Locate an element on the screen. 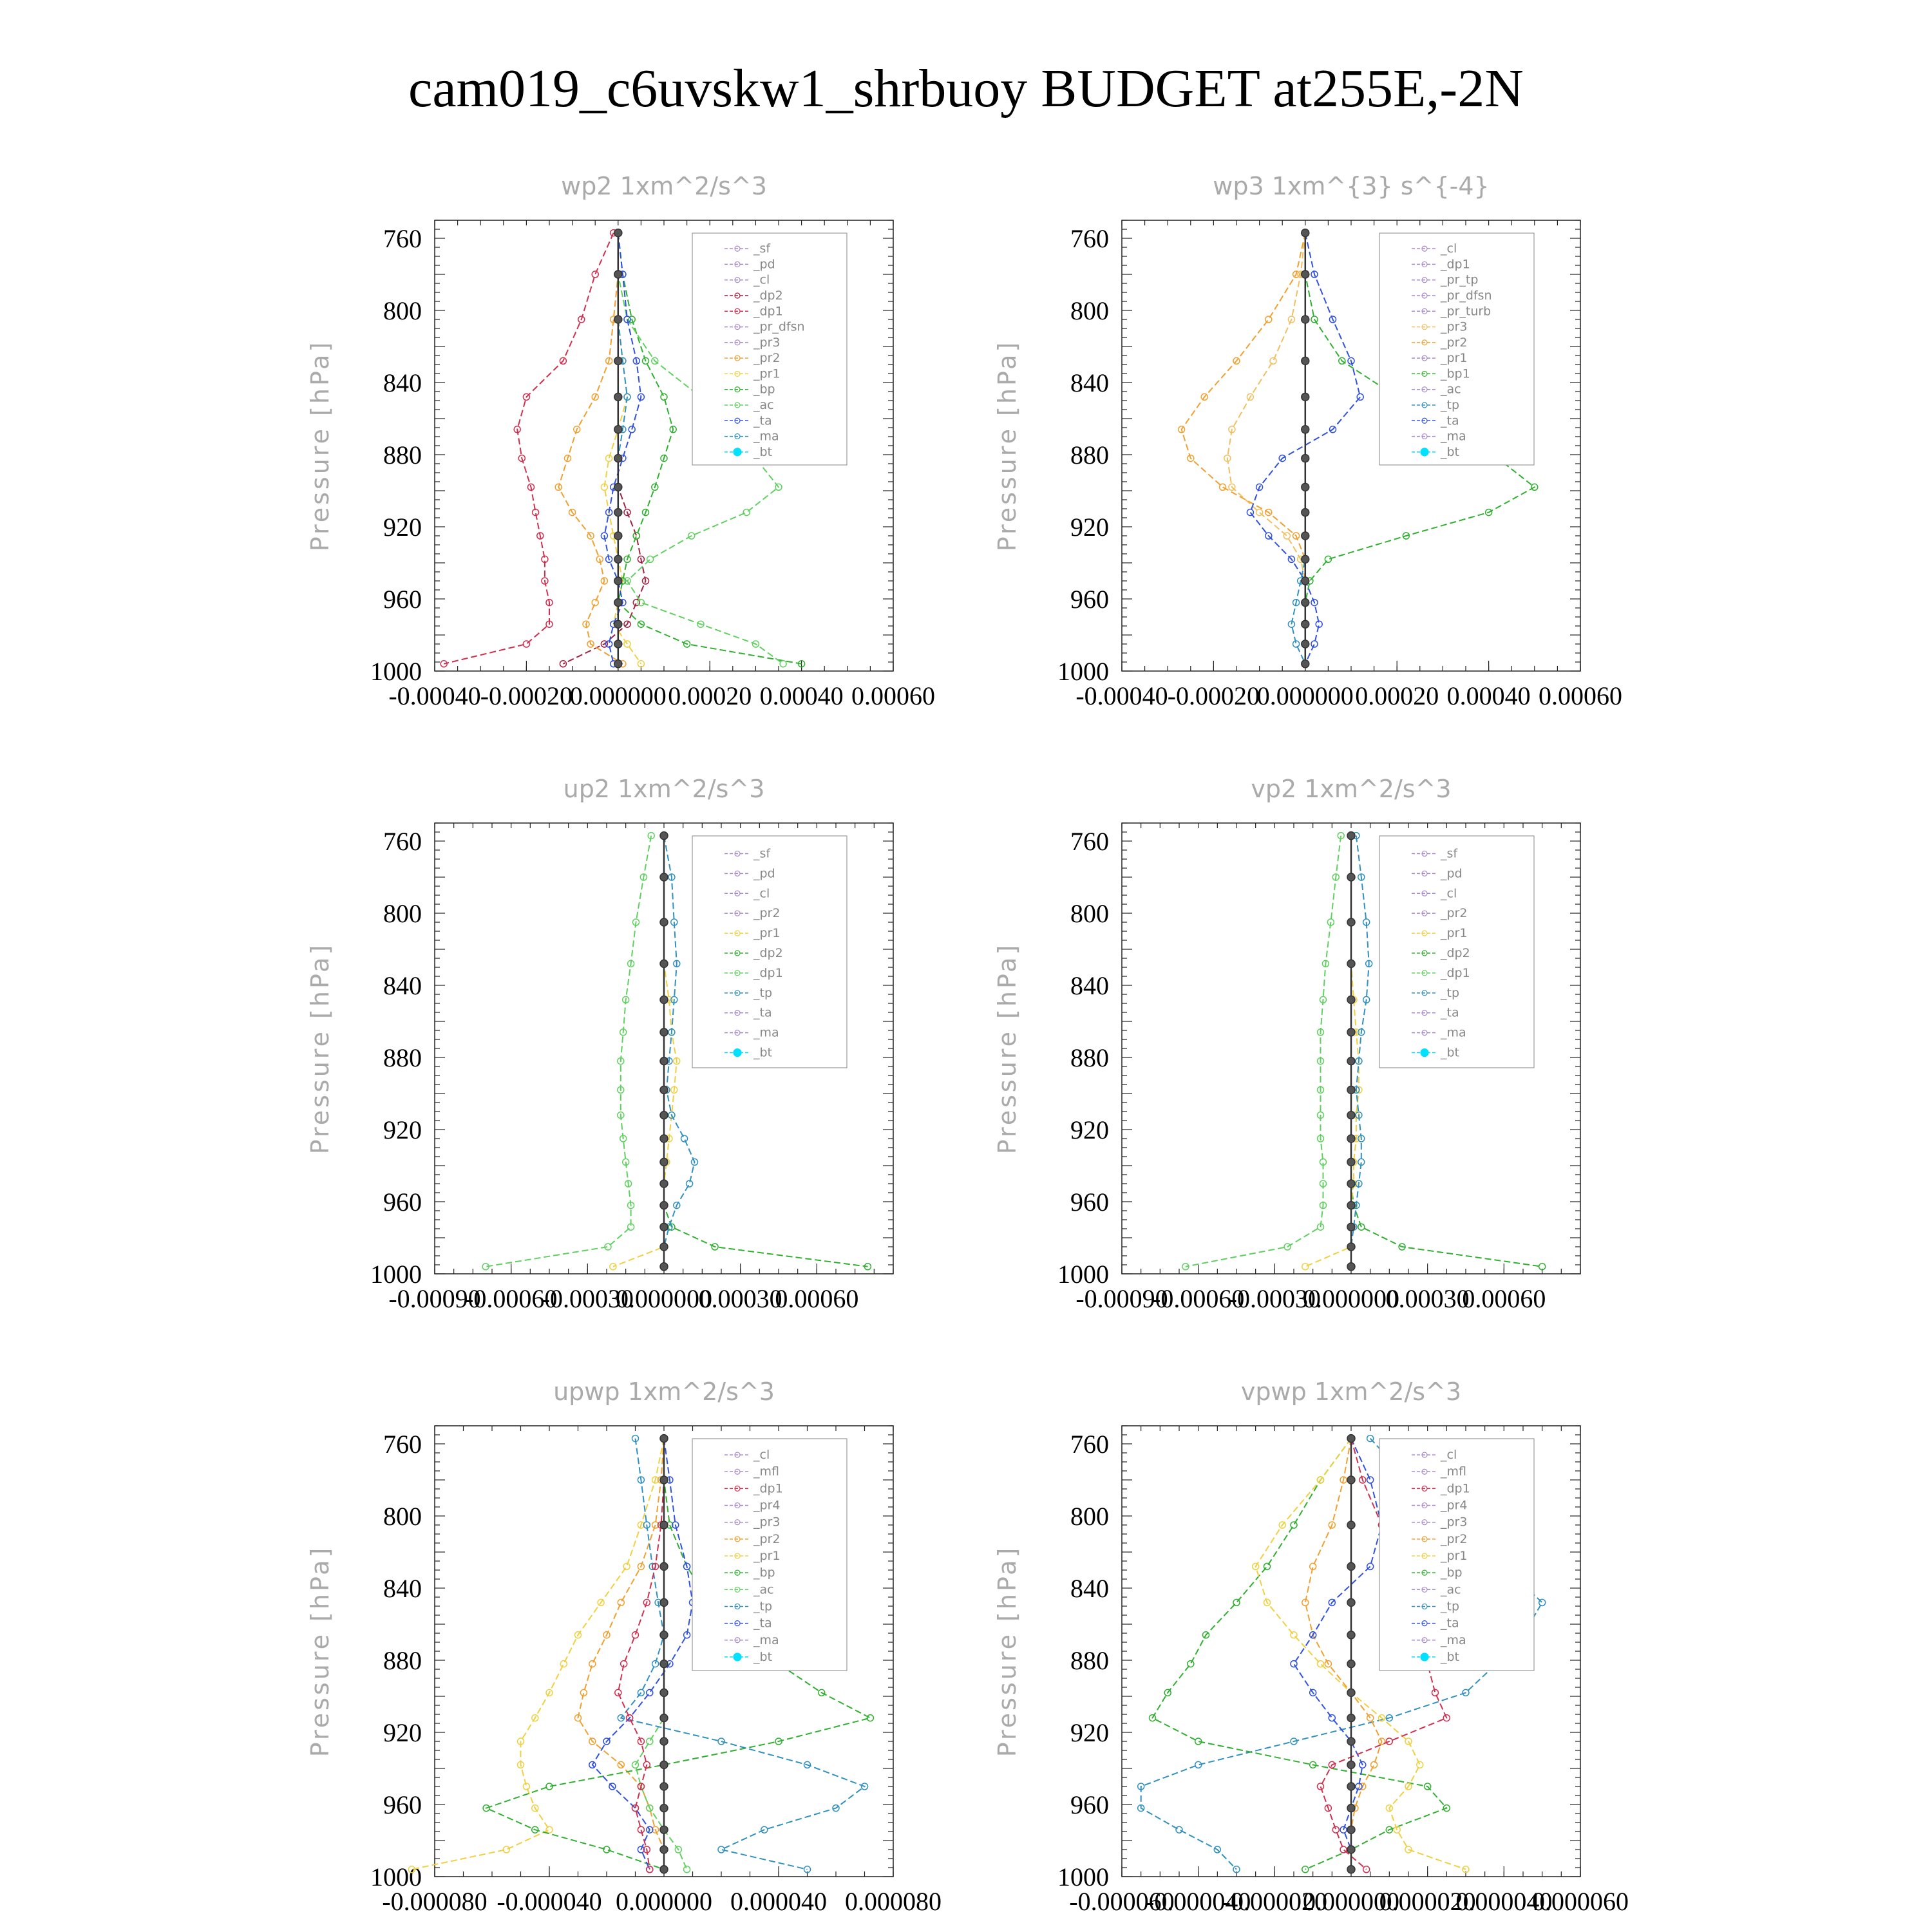  x-tick-label: -0.000040 is located at coordinates (549, 1902).